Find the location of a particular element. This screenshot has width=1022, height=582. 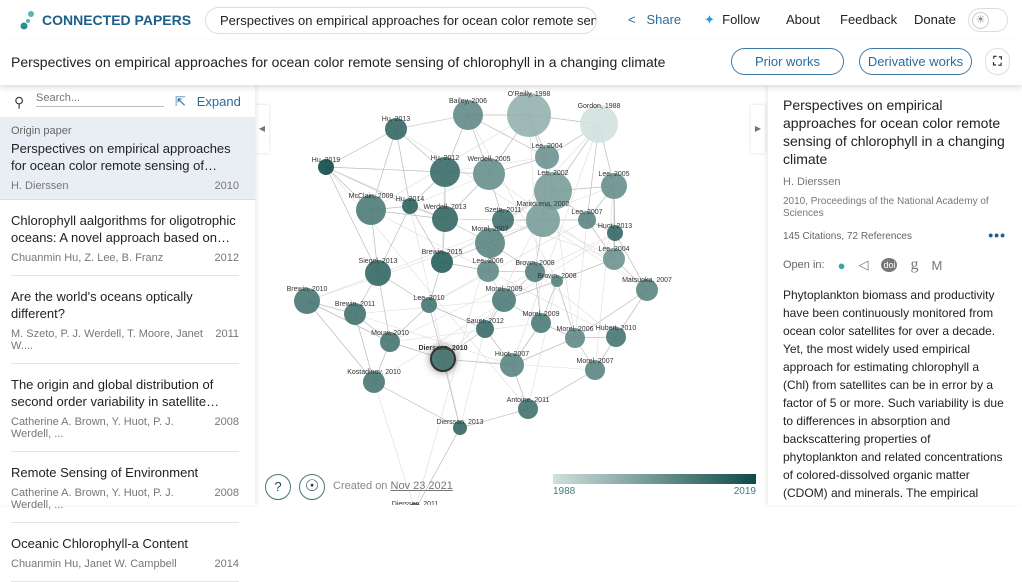

graph-node: McClain, 2009 is located at coordinates (371, 209).